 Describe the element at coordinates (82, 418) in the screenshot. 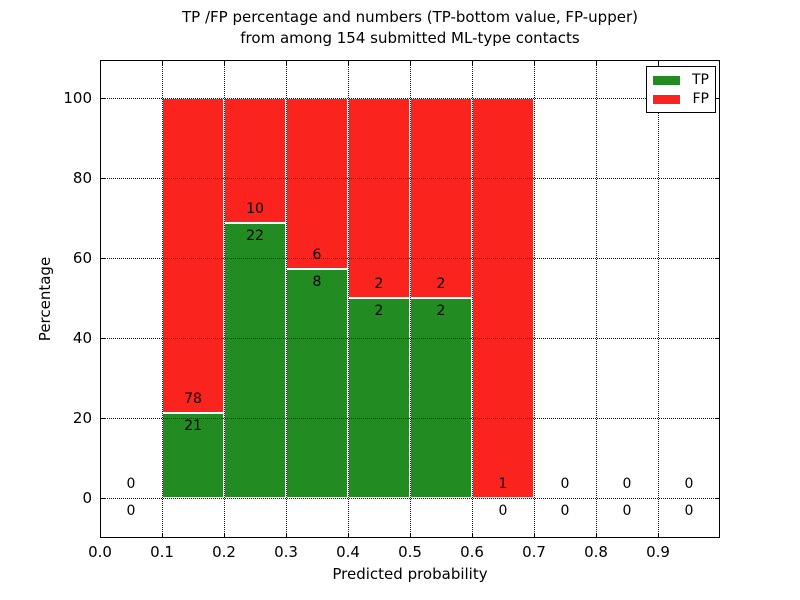

I see `y-tick-label: 20` at that location.